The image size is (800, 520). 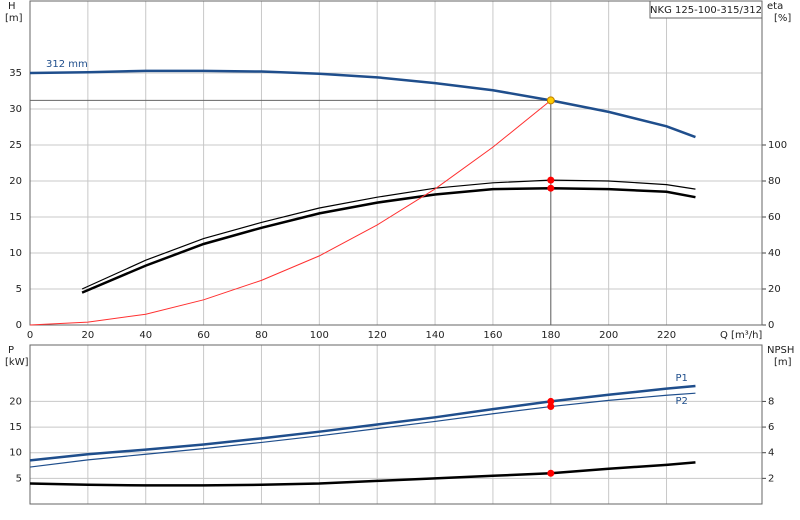 I want to click on x-tick-label: 200, so click(x=608, y=335).